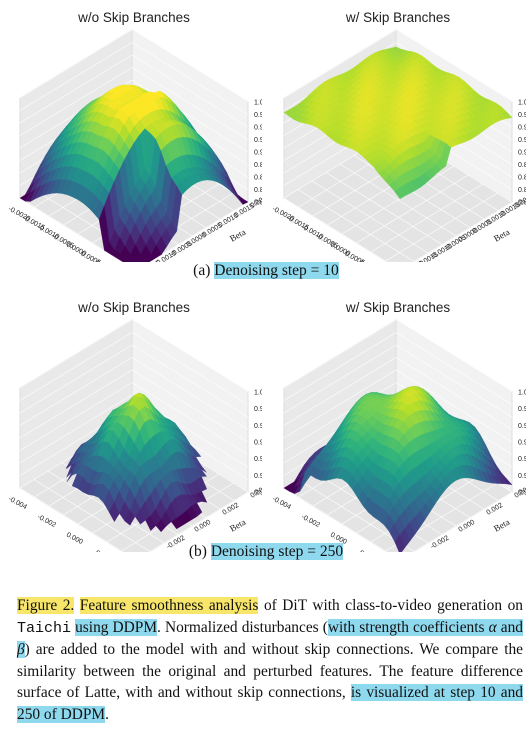 The width and height of the screenshot is (532, 755). I want to click on caption-highlight: using DDPM, so click(116, 627).